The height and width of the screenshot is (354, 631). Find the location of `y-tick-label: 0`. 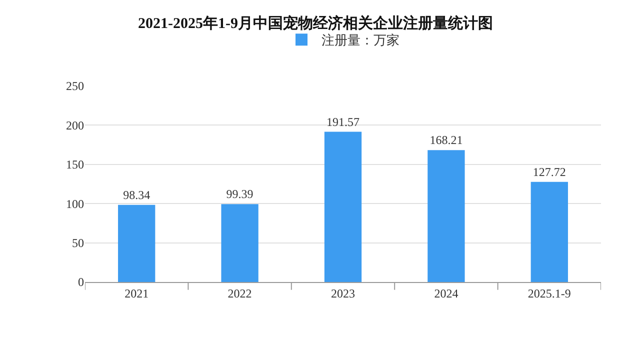

y-tick-label: 0 is located at coordinates (81, 282).